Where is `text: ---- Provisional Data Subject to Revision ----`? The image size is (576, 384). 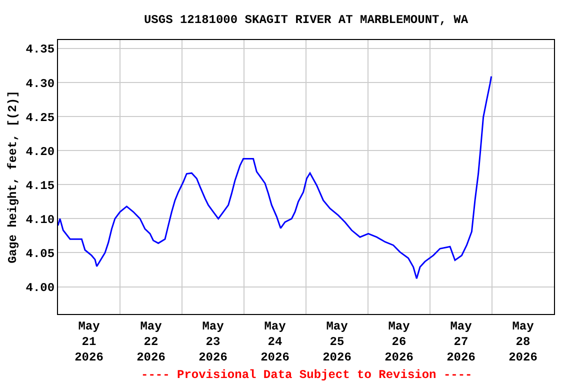
text: ---- Provisional Data Subject to Revision ---- is located at coordinates (306, 375).